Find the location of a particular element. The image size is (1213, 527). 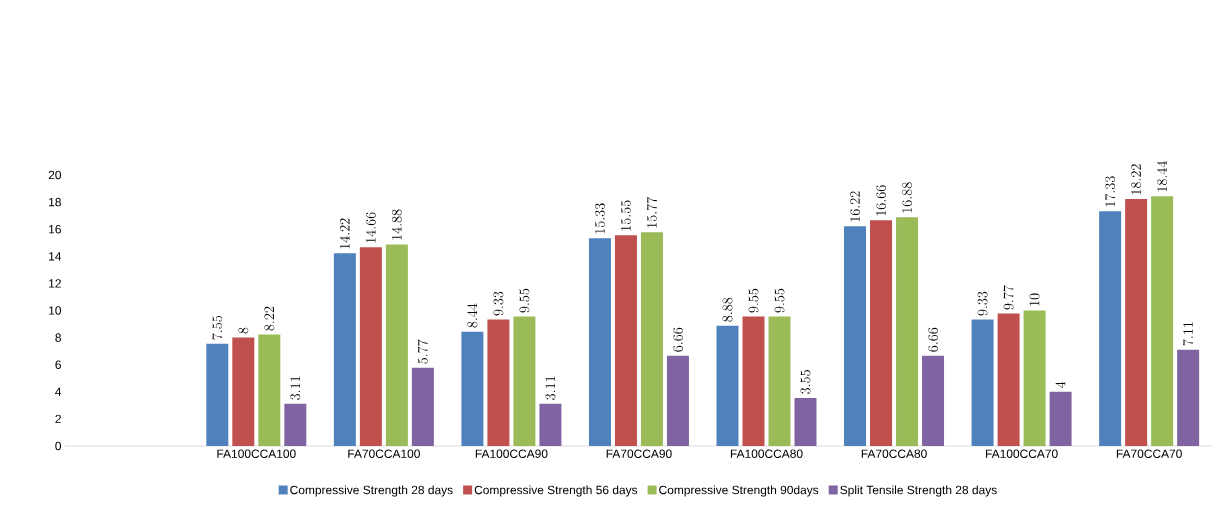

legend-label: Split Tensile Strength 28 days is located at coordinates (918, 491).